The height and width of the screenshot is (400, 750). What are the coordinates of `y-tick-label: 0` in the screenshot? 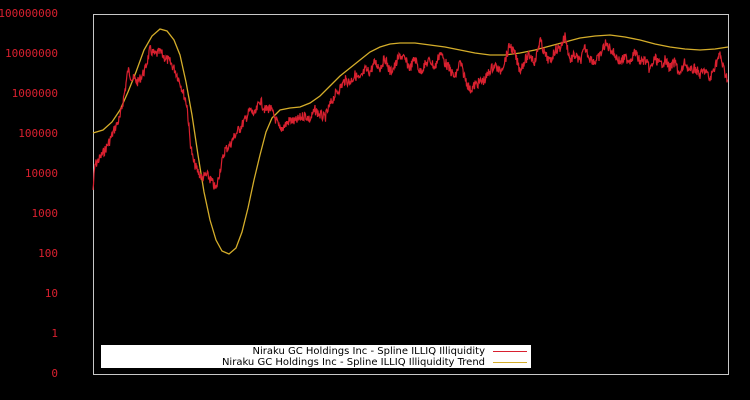 It's located at (54, 373).